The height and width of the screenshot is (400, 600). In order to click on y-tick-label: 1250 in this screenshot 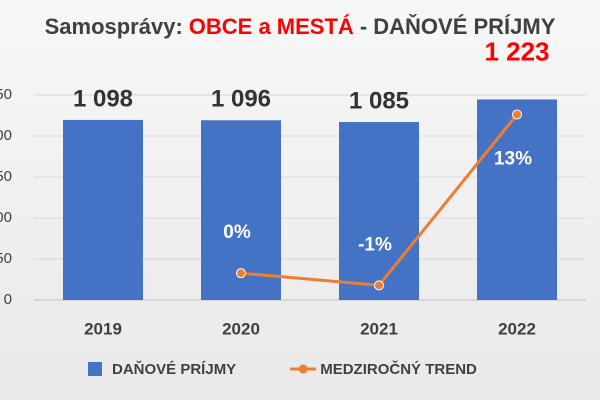, I will do `click(6, 94)`.